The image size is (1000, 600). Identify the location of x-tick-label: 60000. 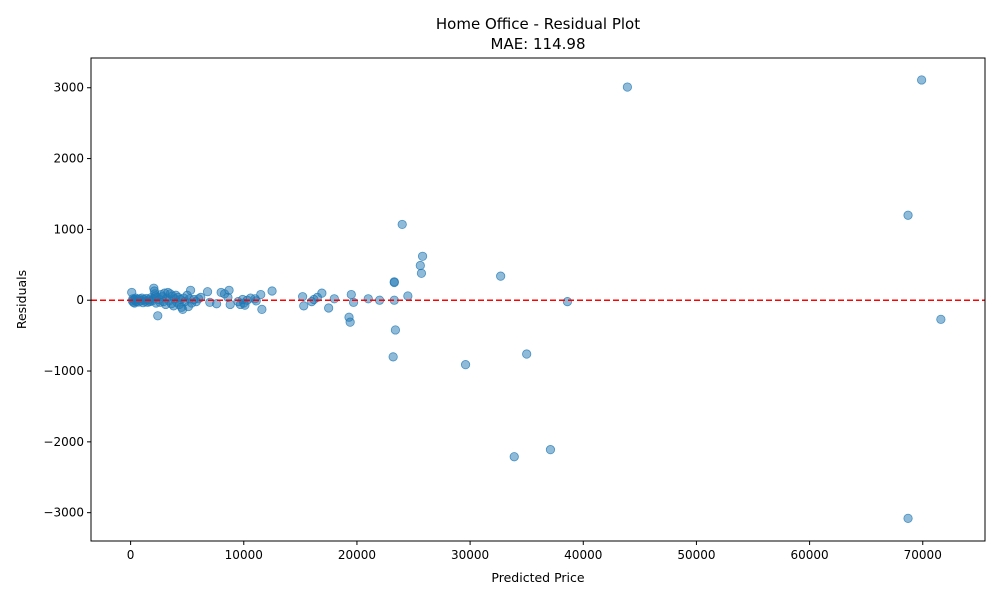
(810, 555).